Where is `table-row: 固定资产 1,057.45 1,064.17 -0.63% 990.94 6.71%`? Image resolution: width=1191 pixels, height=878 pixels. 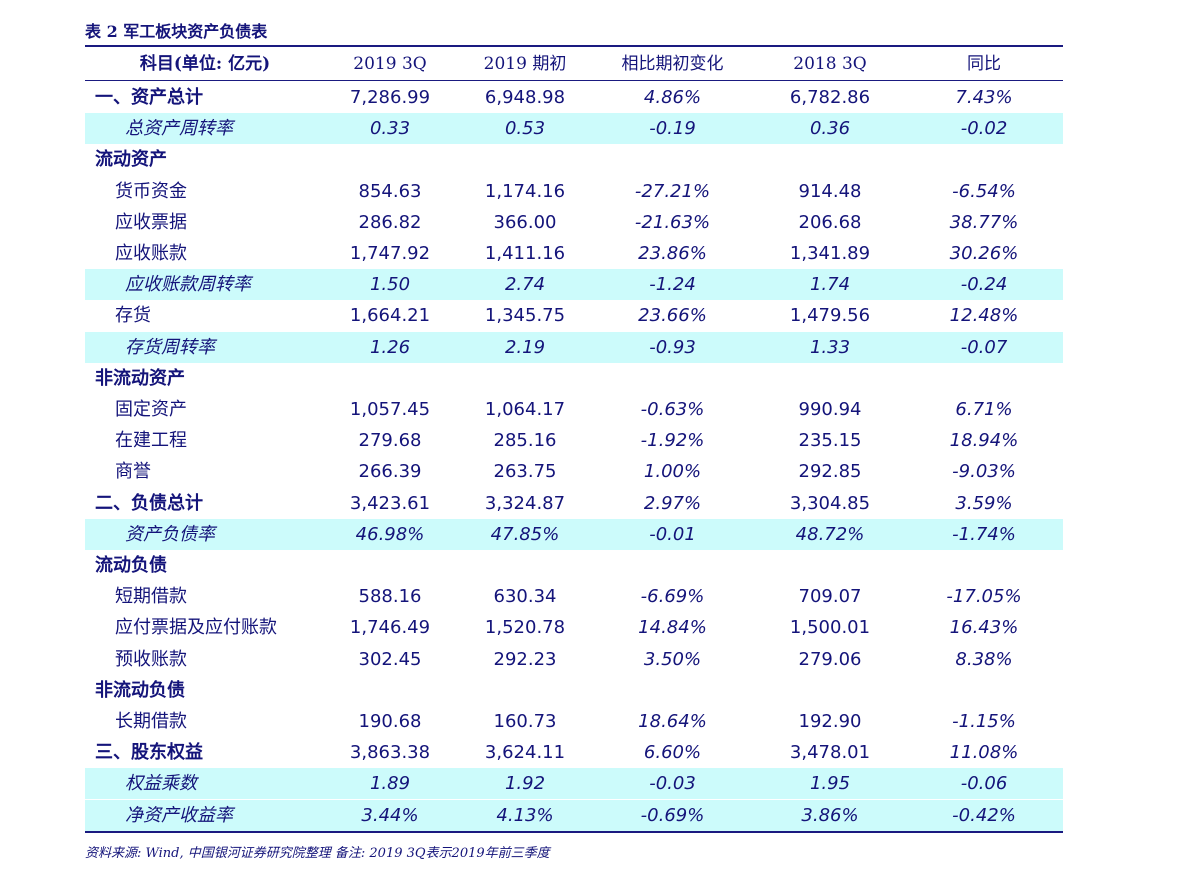
table-row: 固定资产 1,057.45 1,064.17 -0.63% 990.94 6.71% is located at coordinates (574, 409).